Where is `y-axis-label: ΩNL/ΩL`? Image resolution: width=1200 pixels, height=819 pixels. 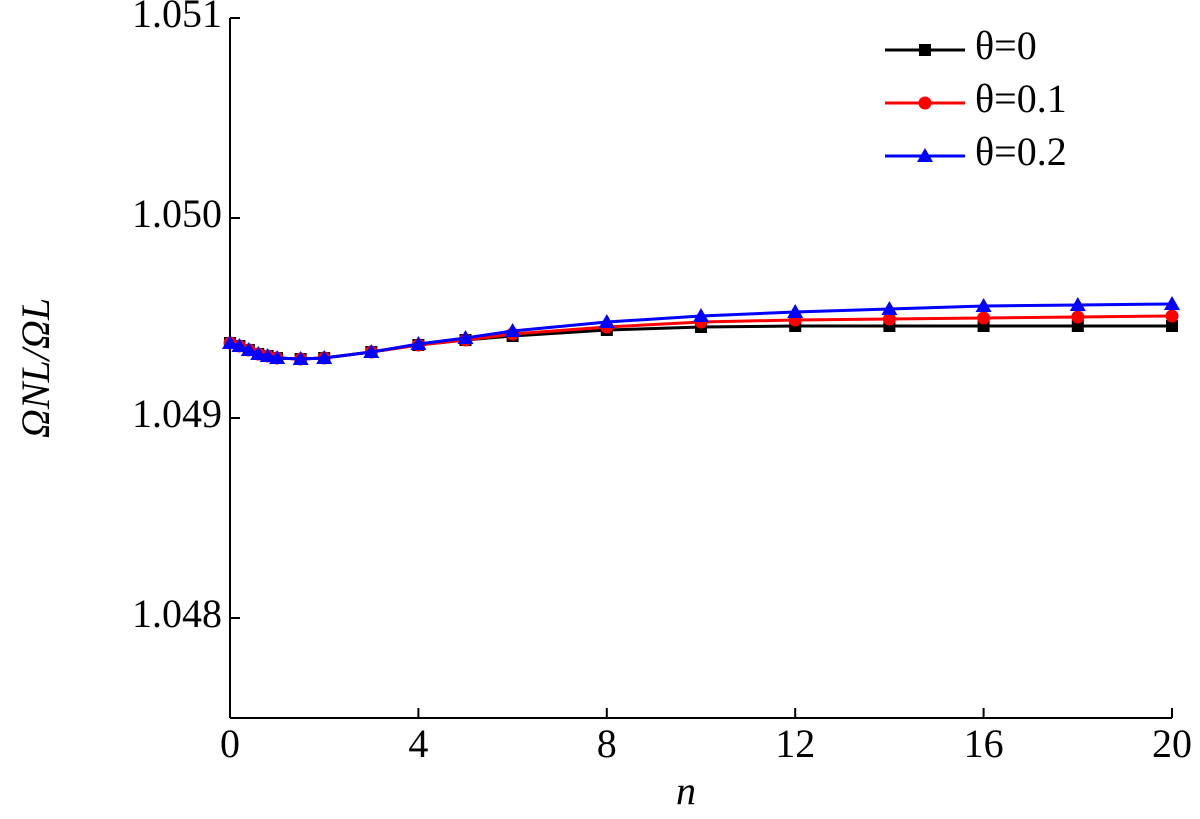 y-axis-label: ΩNL/ΩL is located at coordinates (35, 368).